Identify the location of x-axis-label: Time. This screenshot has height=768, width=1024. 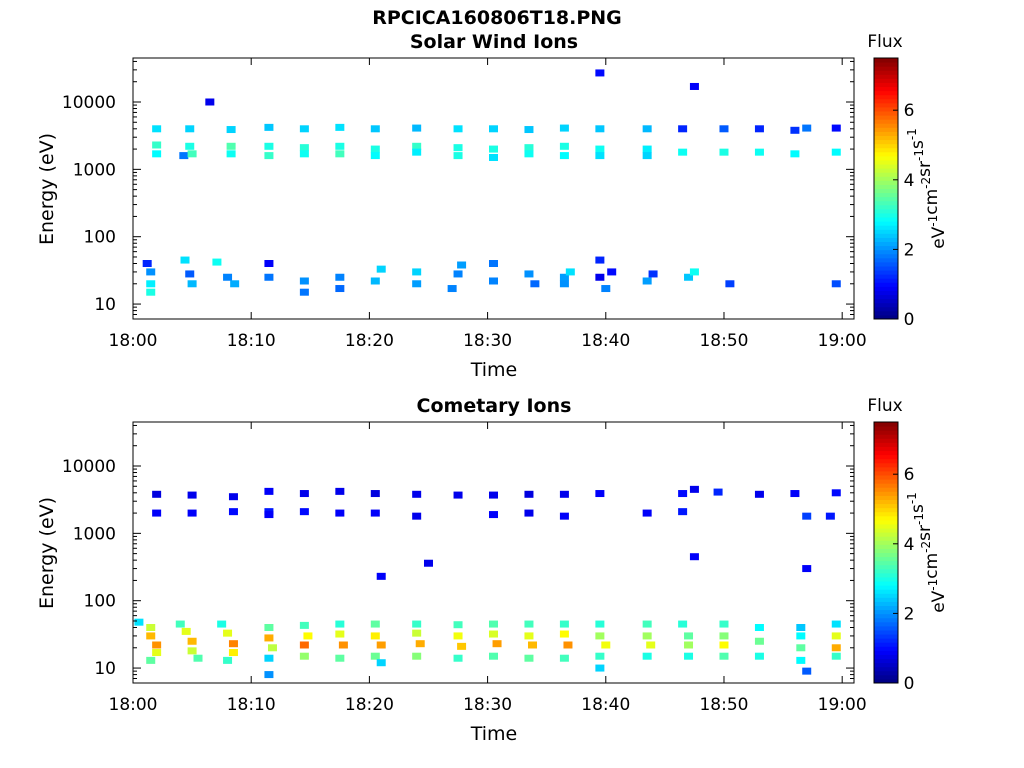
(494, 370).